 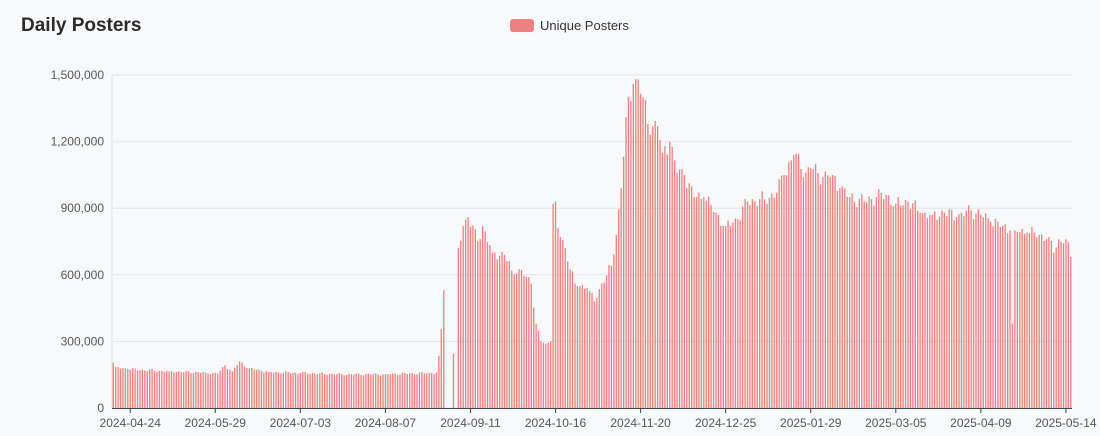 I want to click on legend: Unique Posters, so click(x=569, y=25).